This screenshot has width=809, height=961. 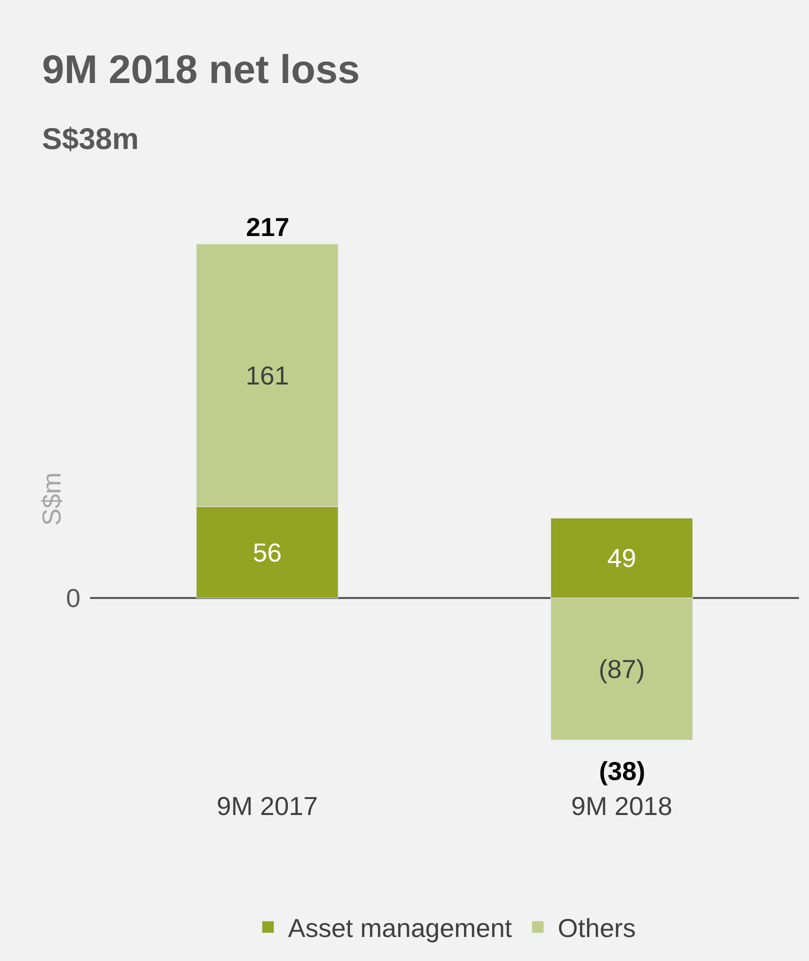 What do you see at coordinates (267, 806) in the screenshot?
I see `x-tick-label: 9M 2017` at bounding box center [267, 806].